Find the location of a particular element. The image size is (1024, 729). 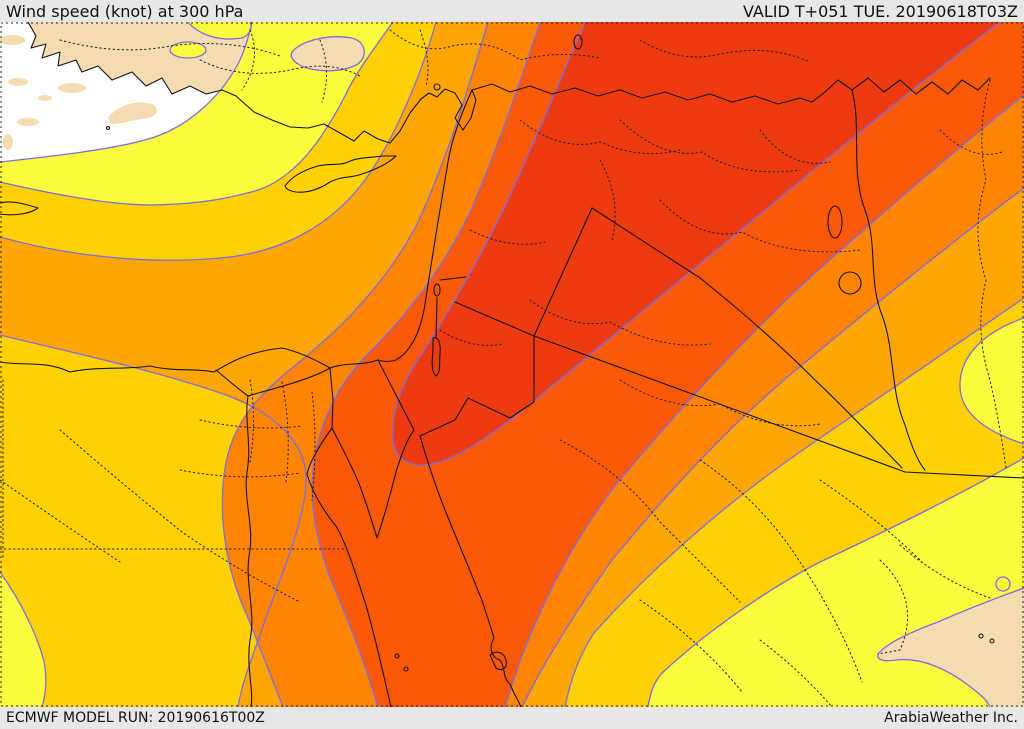

sinai-coast is located at coordinates (373, 483).